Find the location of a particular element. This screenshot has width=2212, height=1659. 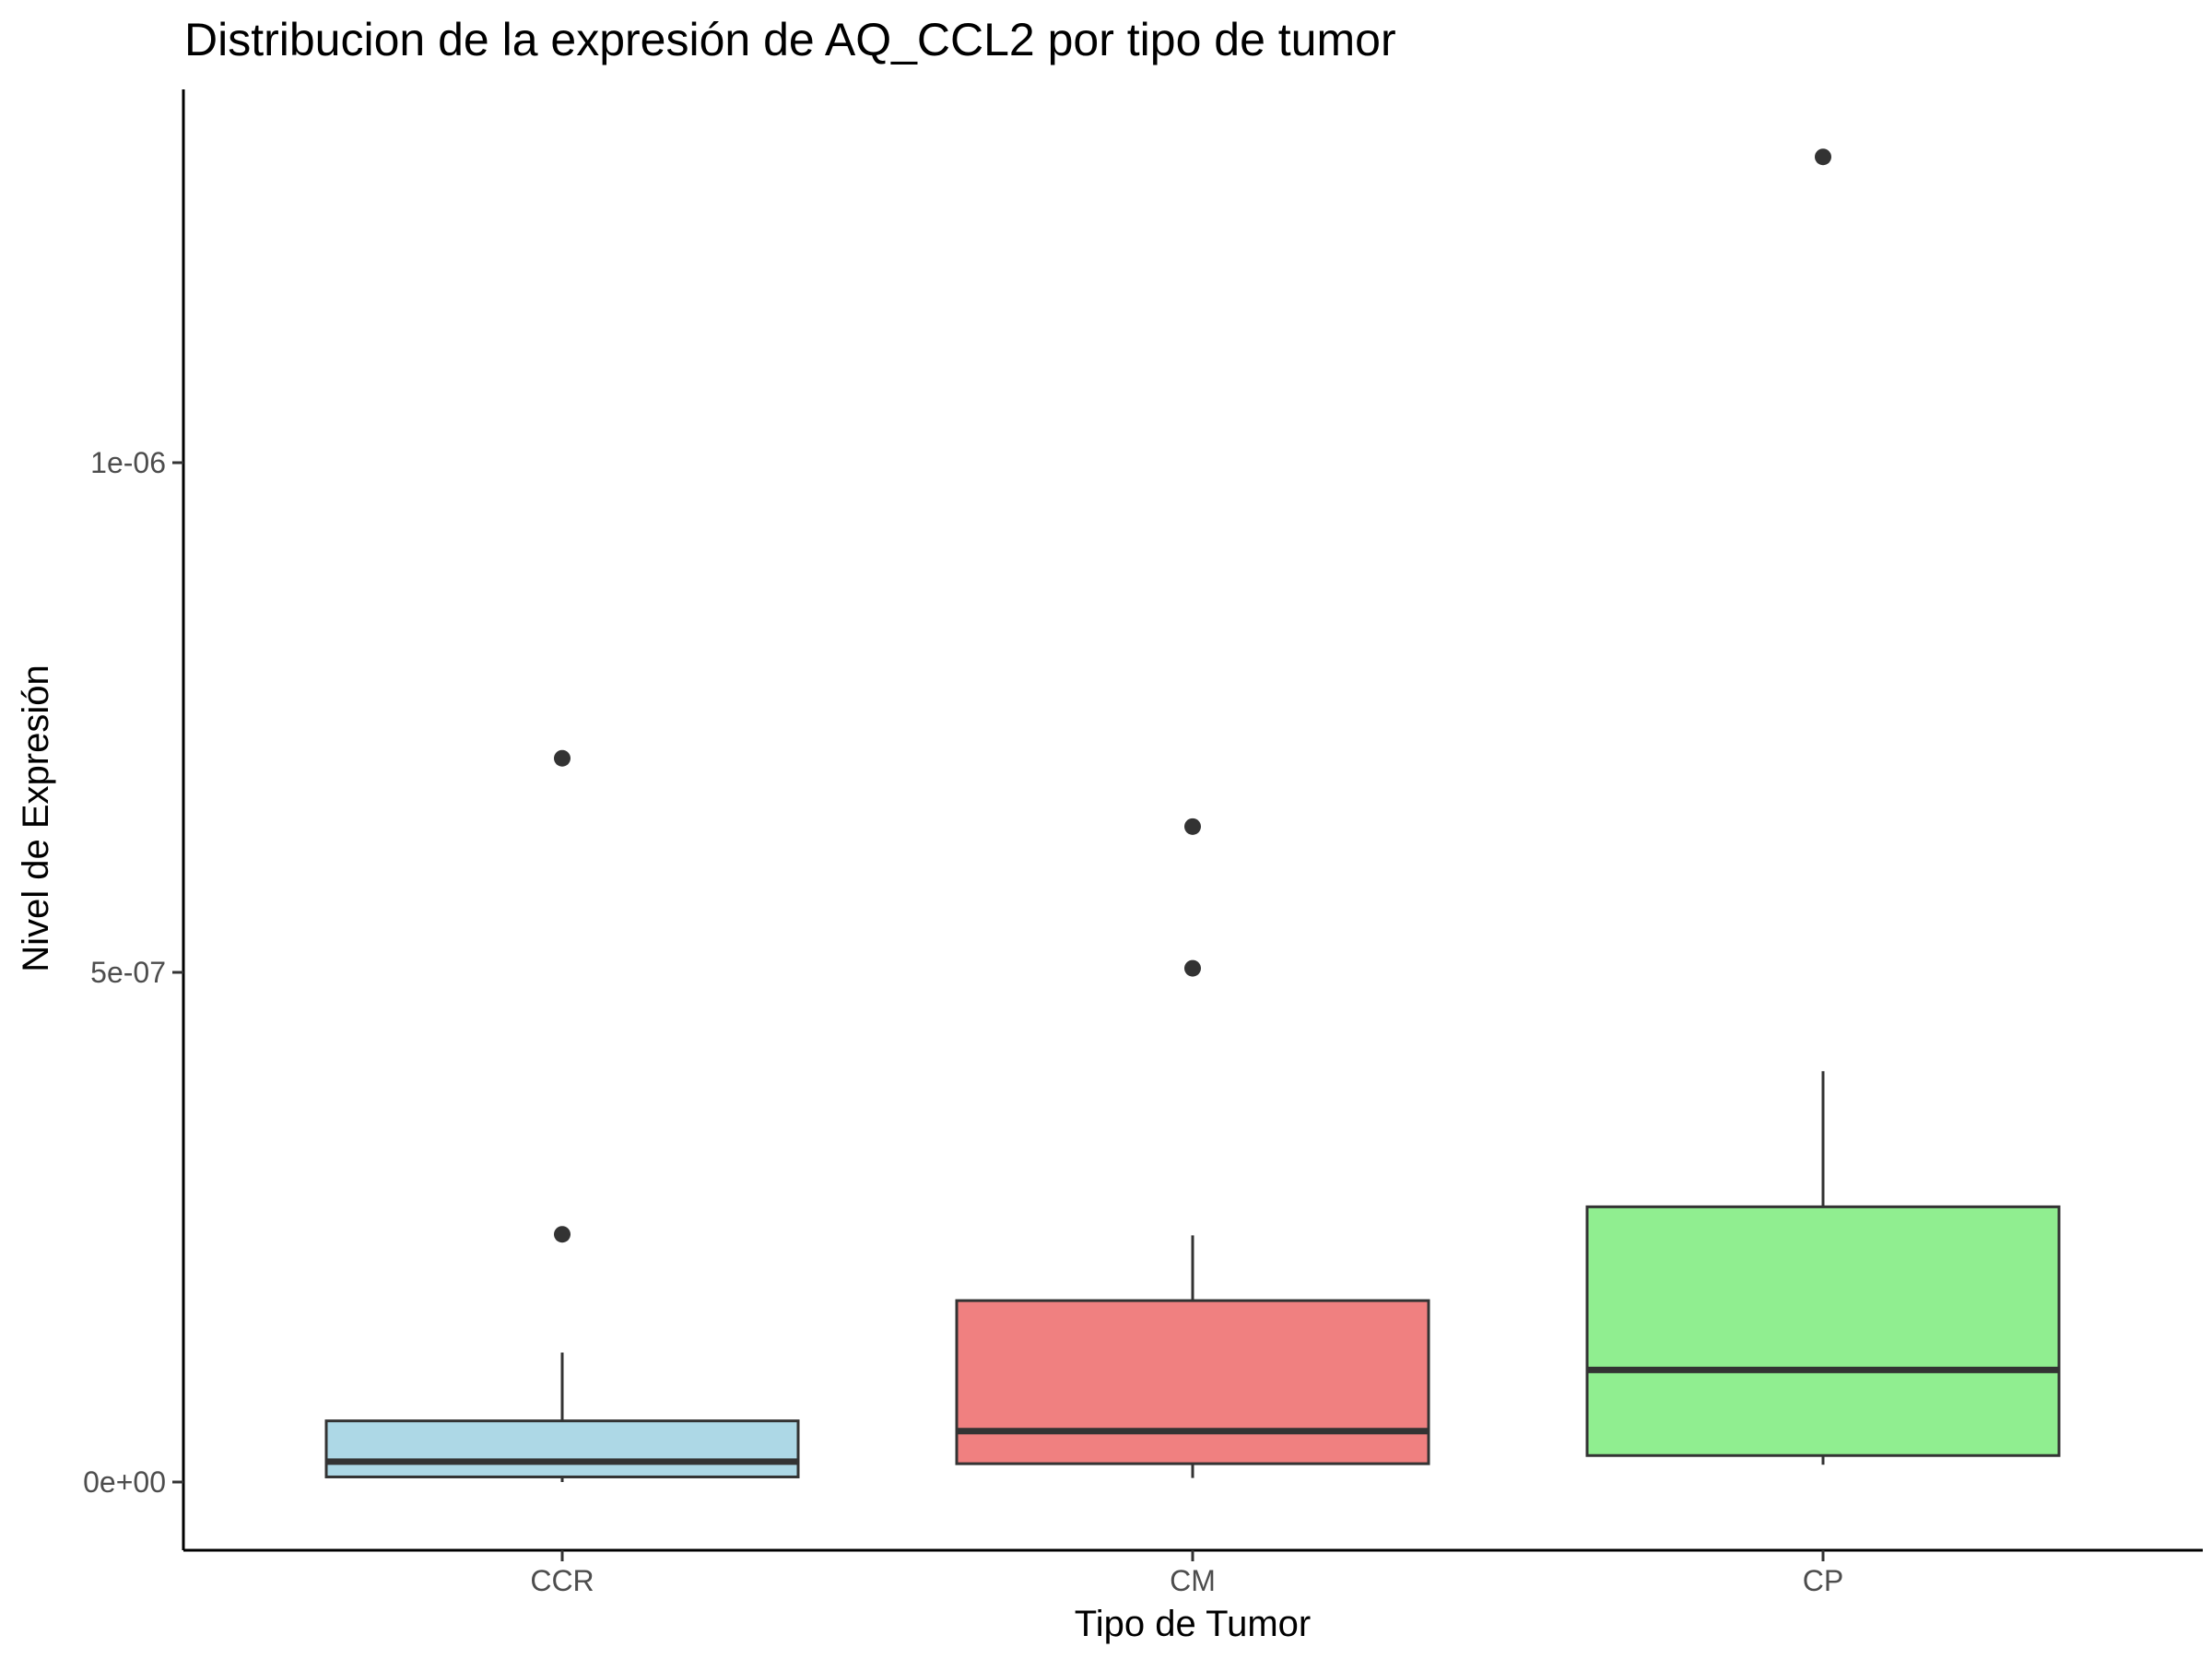

y-axis-title: Nivel de Expresión is located at coordinates (36, 818).